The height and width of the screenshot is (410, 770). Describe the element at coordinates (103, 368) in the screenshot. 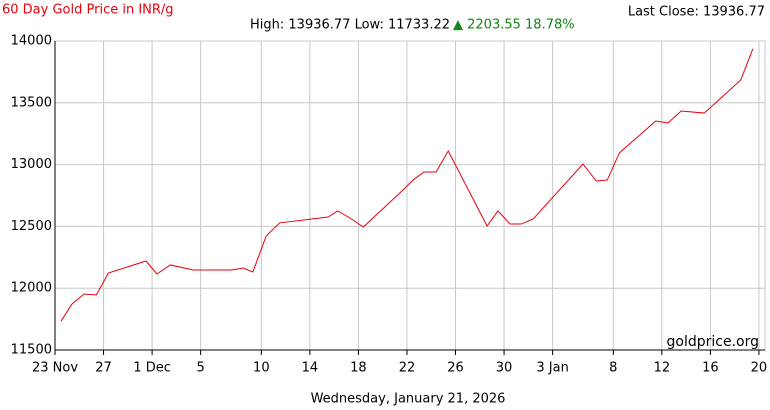

I see `x-tick-label: 27` at that location.